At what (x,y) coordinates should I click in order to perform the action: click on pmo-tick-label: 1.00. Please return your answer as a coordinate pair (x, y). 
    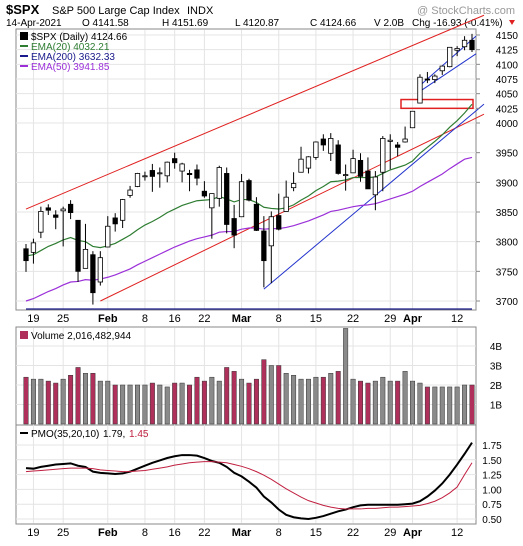
    Looking at the image, I should click on (492, 490).